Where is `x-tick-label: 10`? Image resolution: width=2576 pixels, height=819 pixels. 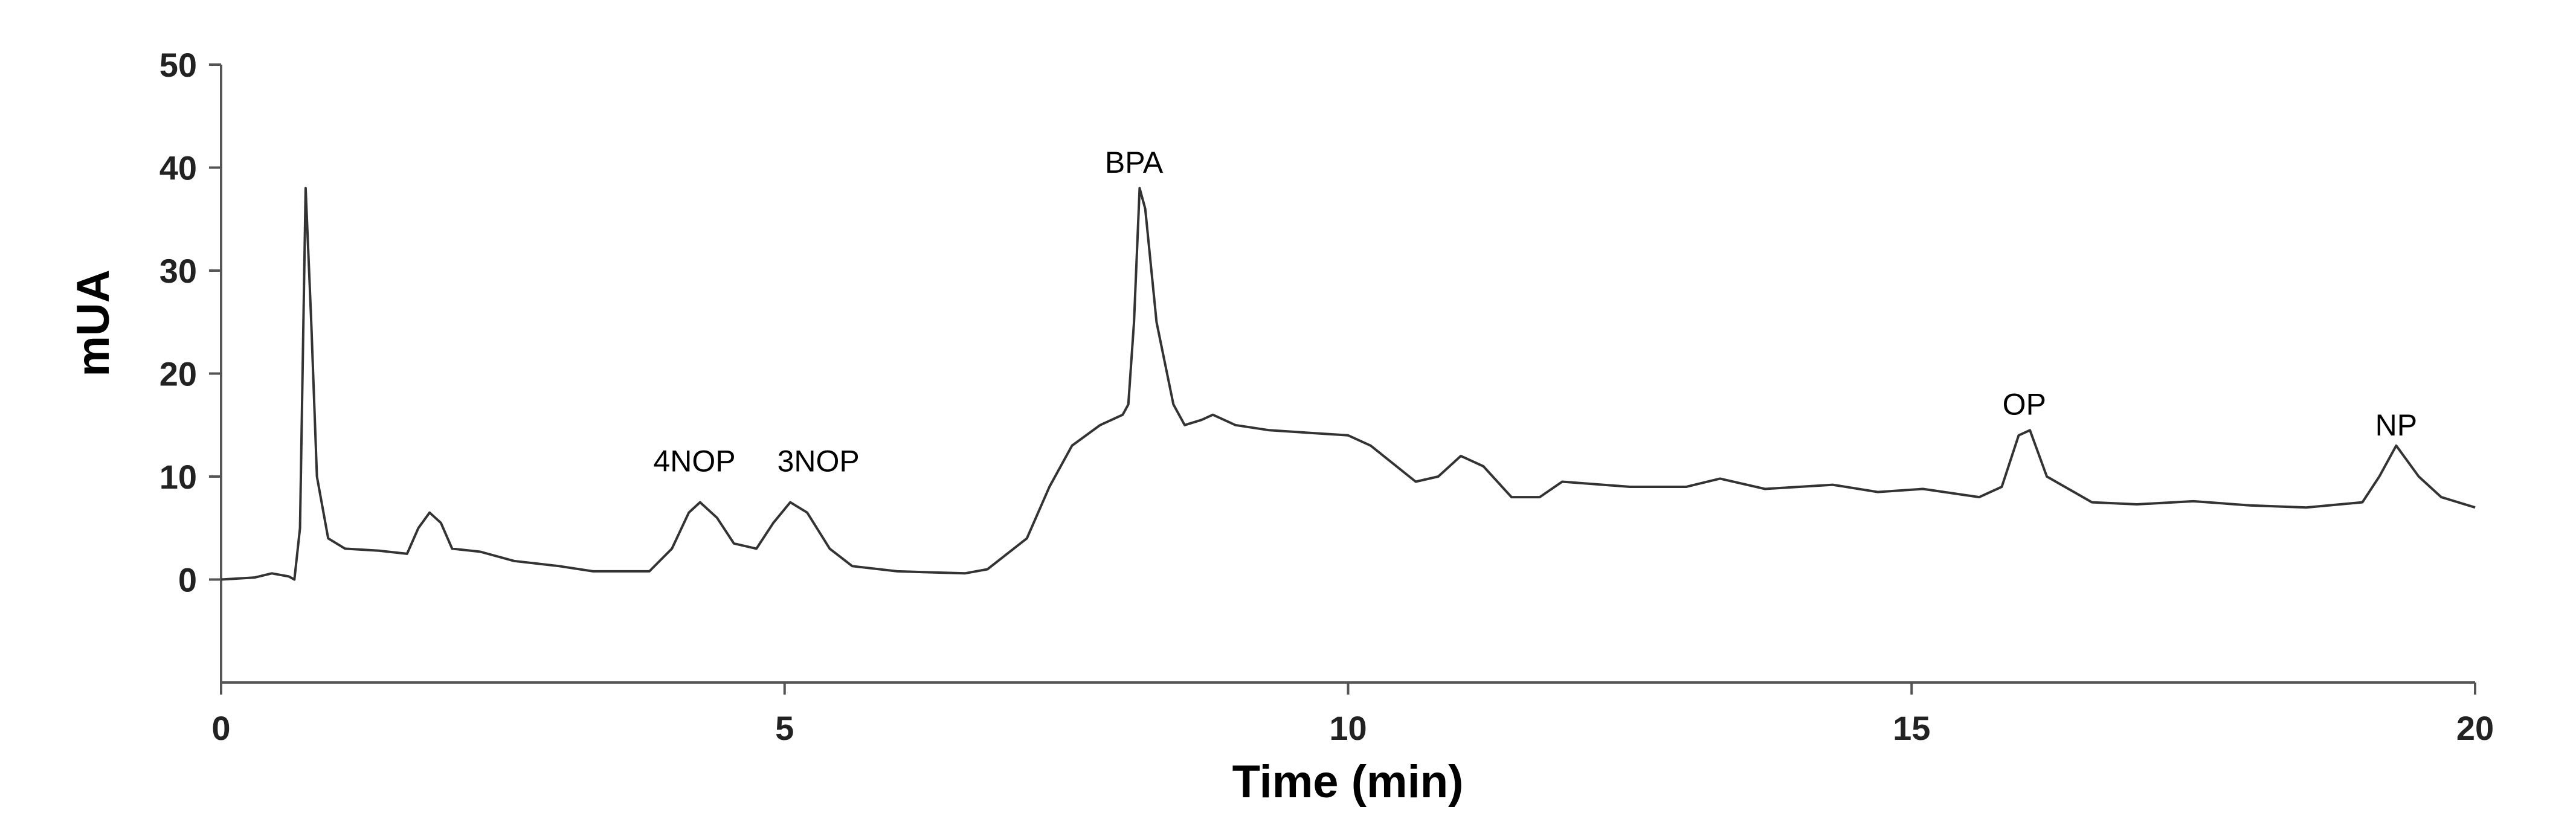
x-tick-label: 10 is located at coordinates (1348, 728).